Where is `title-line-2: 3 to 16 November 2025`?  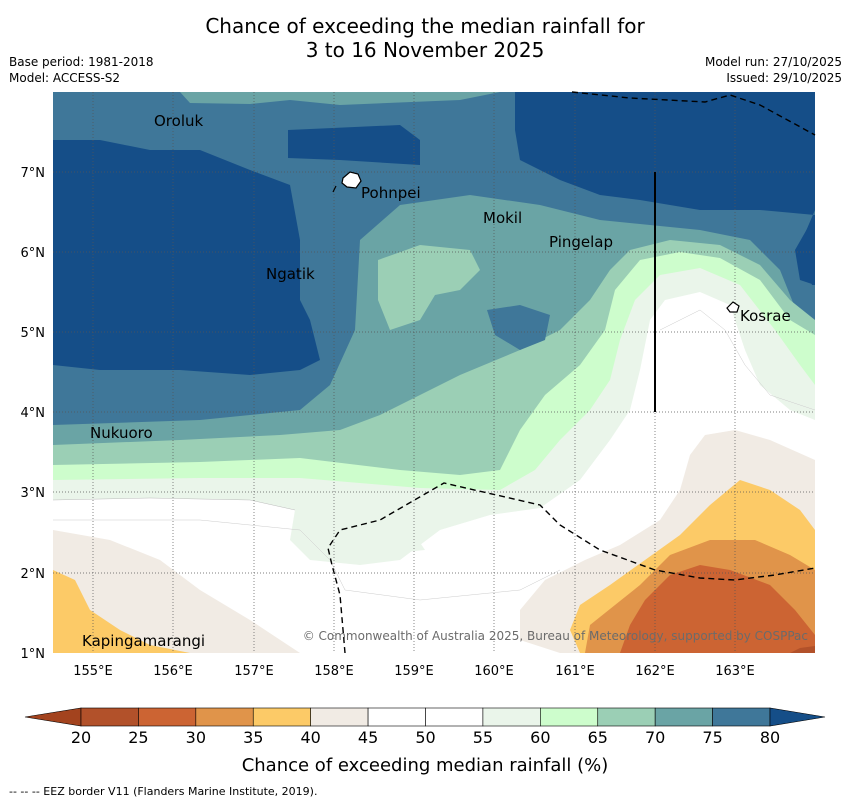
title-line-2: 3 to 16 November 2025 is located at coordinates (425, 50).